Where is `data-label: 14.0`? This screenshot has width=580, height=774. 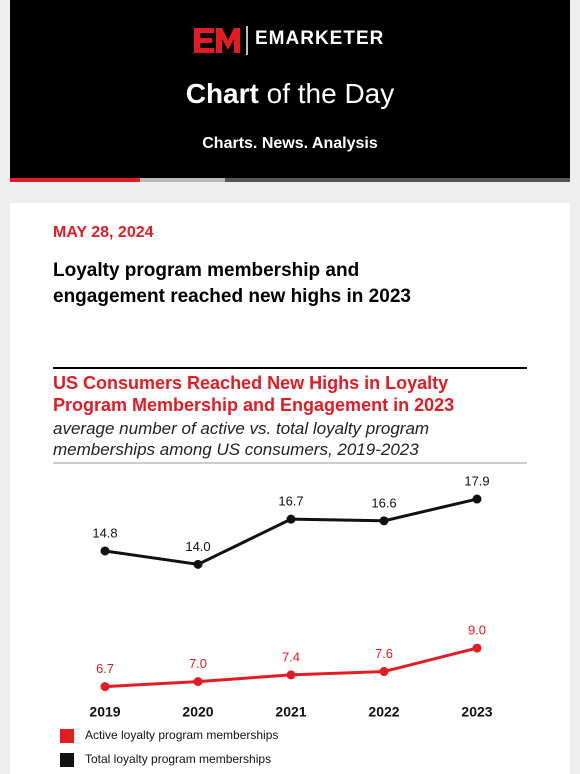
data-label: 14.0 is located at coordinates (197, 546).